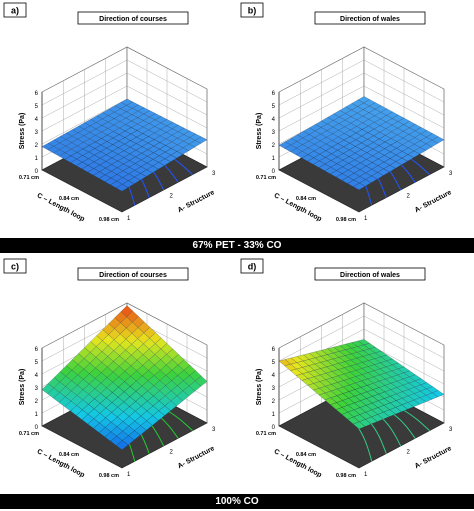 The width and height of the screenshot is (474, 511). Describe the element at coordinates (237, 501) in the screenshot. I see `composition-banner-co: 100% CO` at that location.